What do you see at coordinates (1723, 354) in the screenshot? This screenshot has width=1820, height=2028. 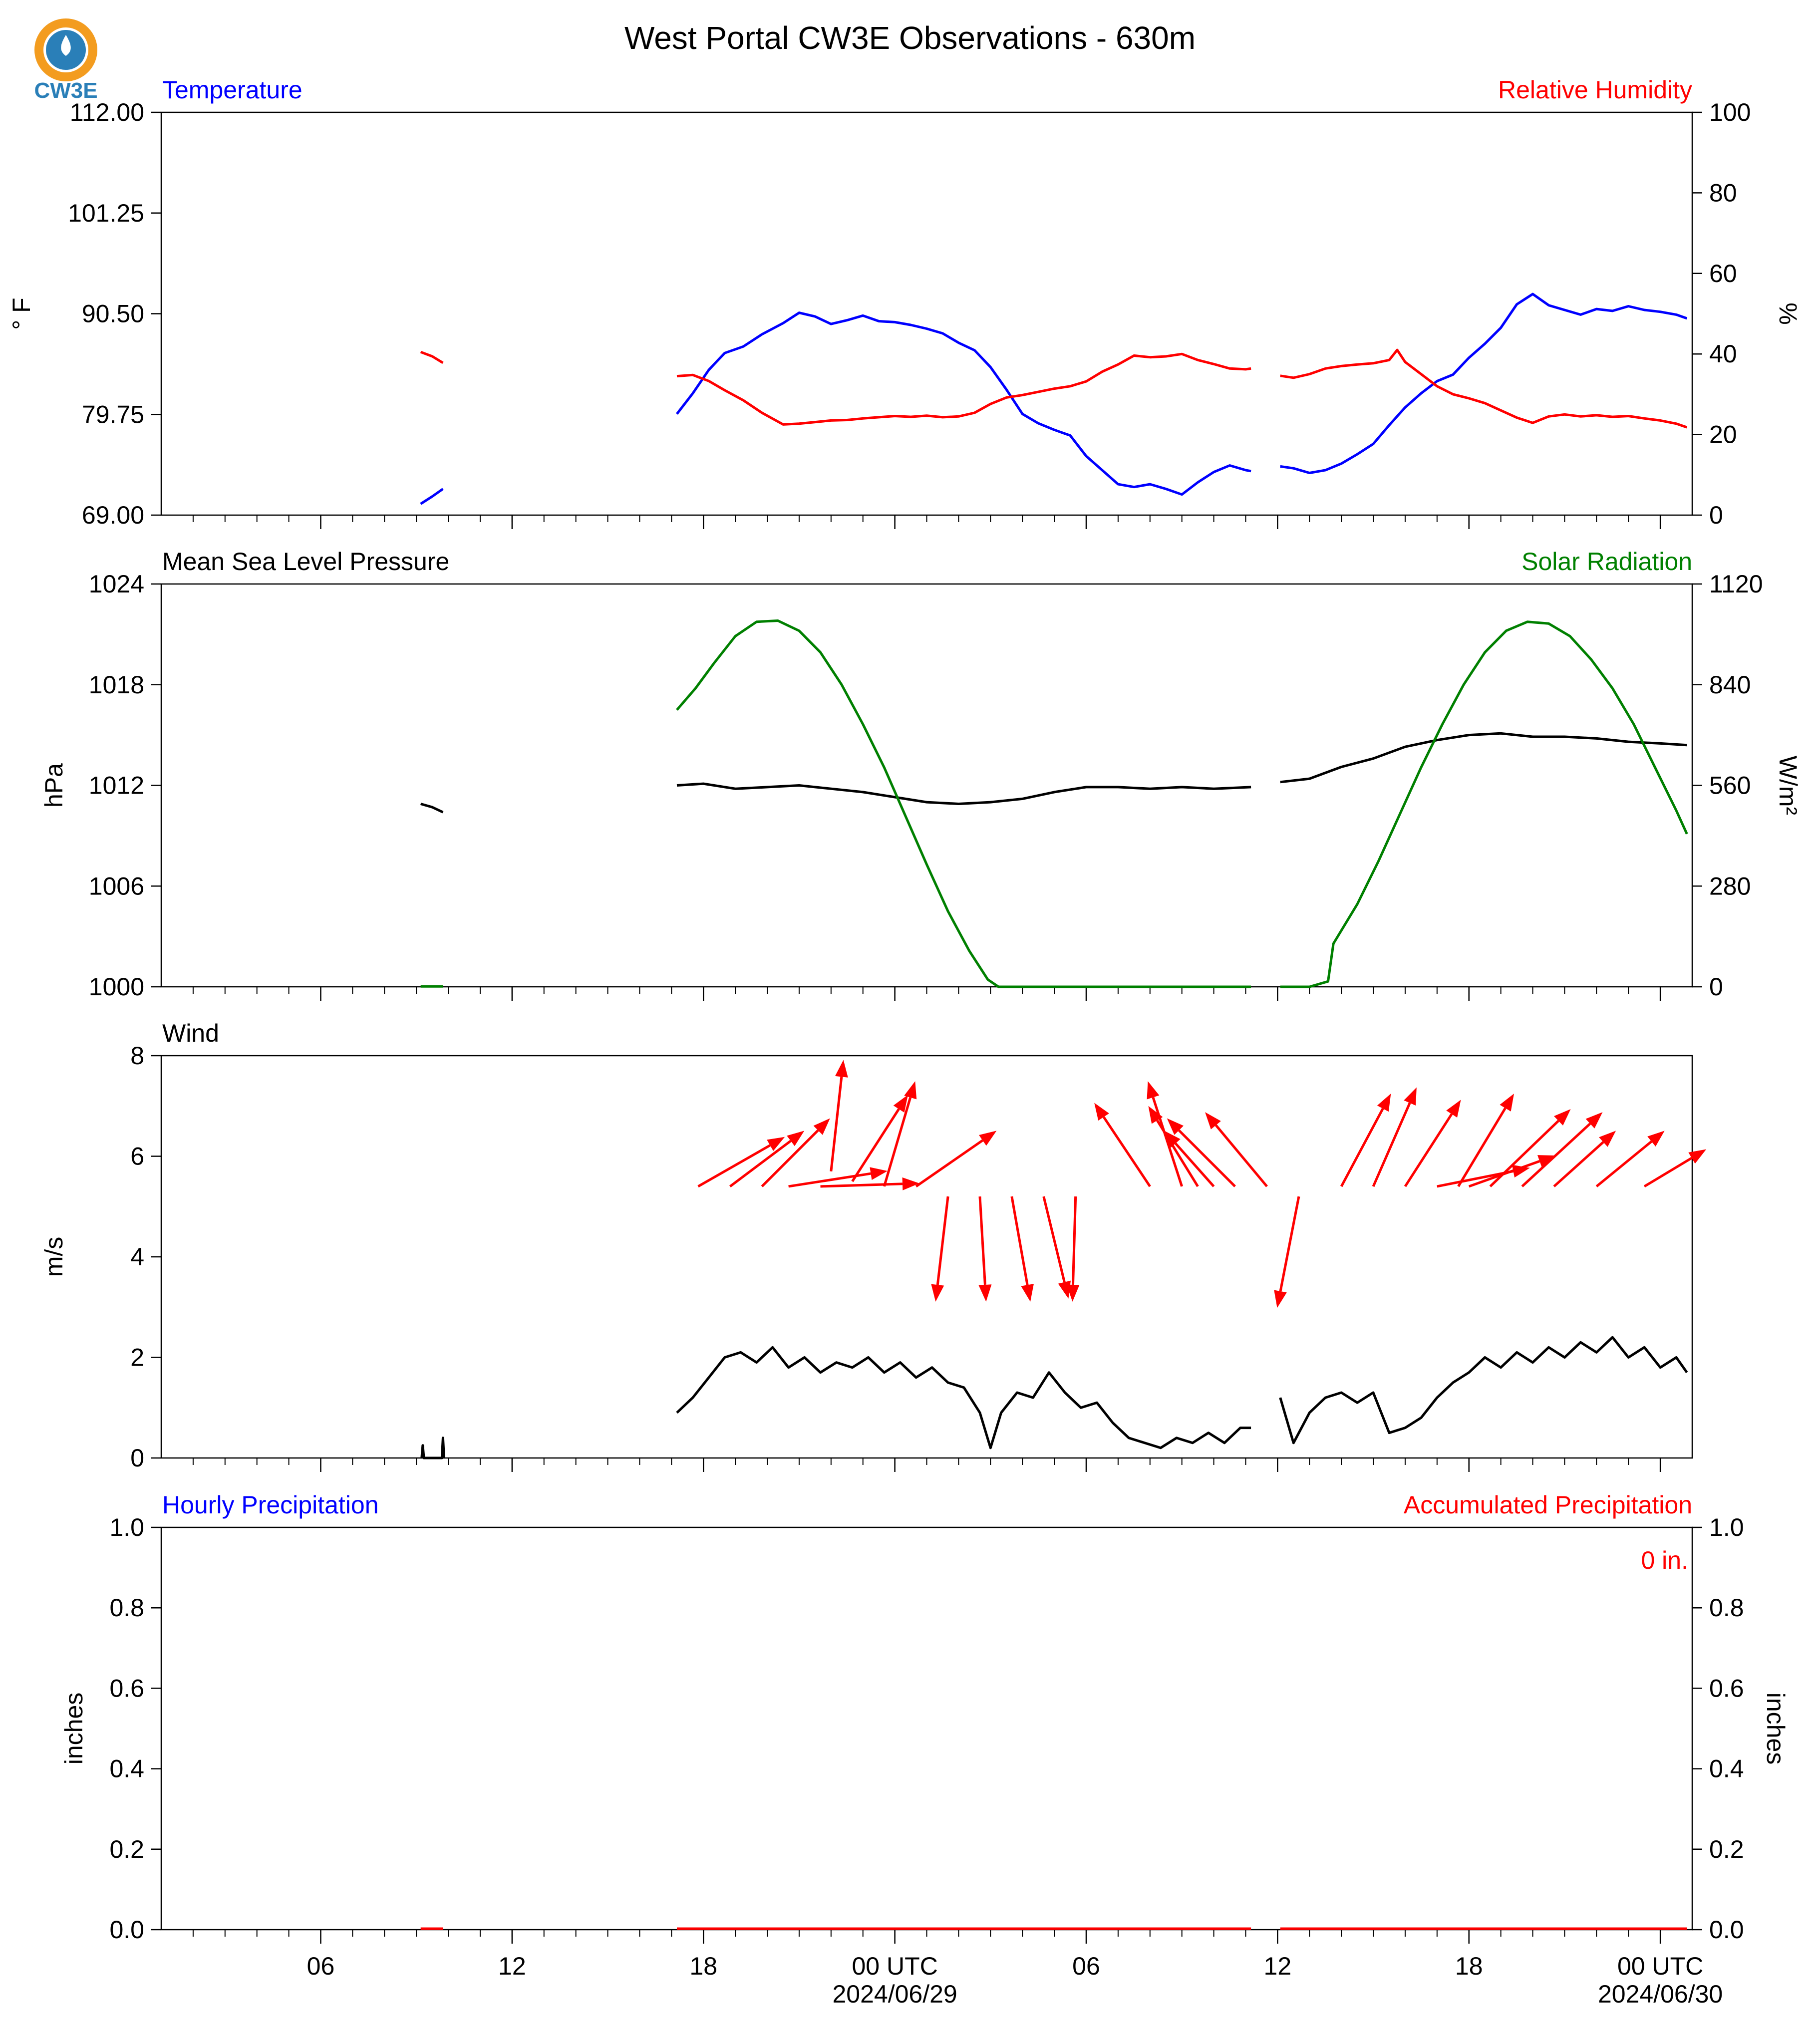 I see `y-tick-label-right: 40` at bounding box center [1723, 354].